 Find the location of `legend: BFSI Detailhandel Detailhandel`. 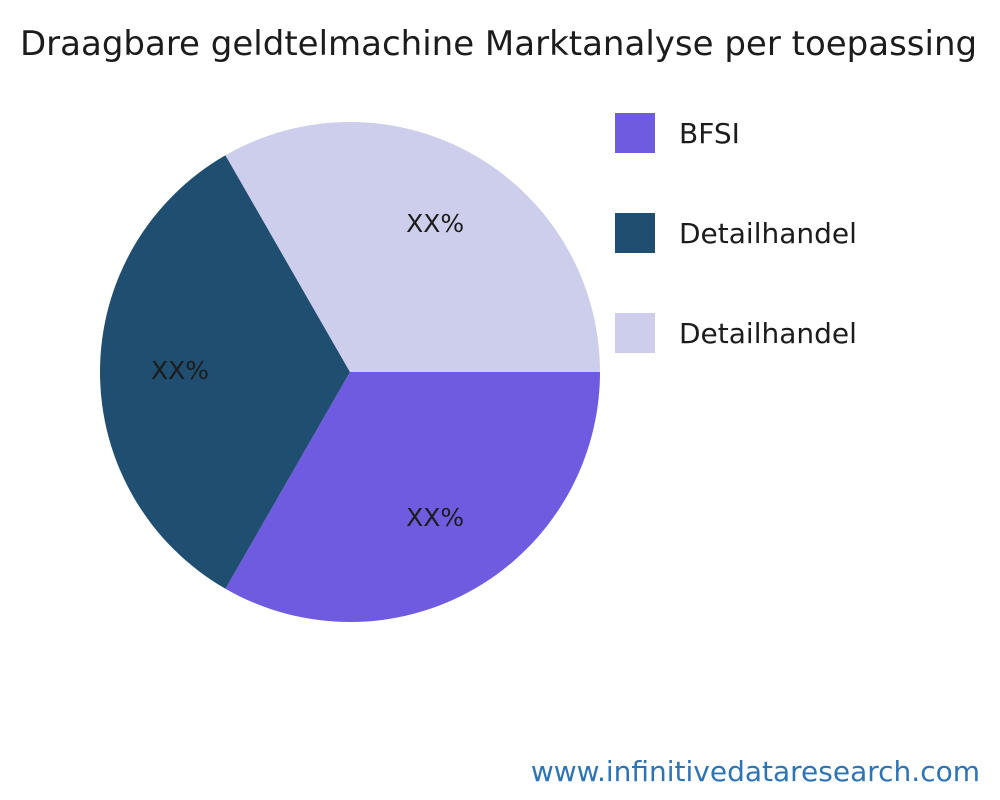

legend: BFSI Detailhandel Detailhandel is located at coordinates (736, 263).